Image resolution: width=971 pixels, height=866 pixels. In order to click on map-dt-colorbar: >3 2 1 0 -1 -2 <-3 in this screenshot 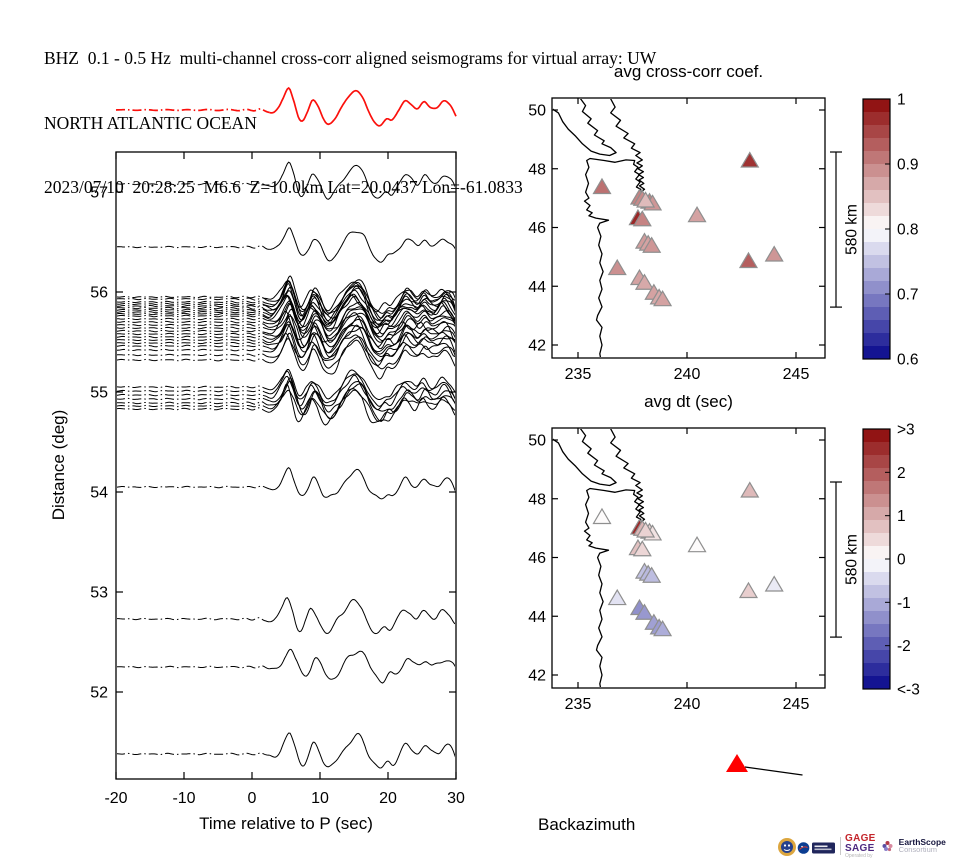, I will do `click(891, 560)`.